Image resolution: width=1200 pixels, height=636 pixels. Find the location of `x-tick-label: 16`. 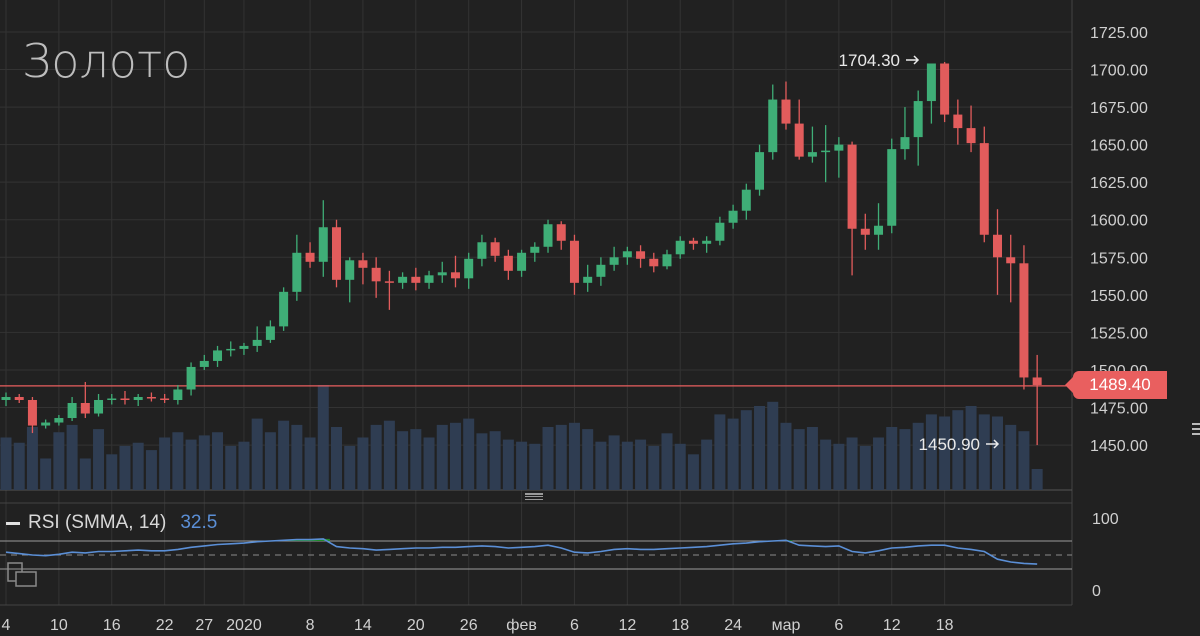

x-tick-label: 16 is located at coordinates (112, 625).